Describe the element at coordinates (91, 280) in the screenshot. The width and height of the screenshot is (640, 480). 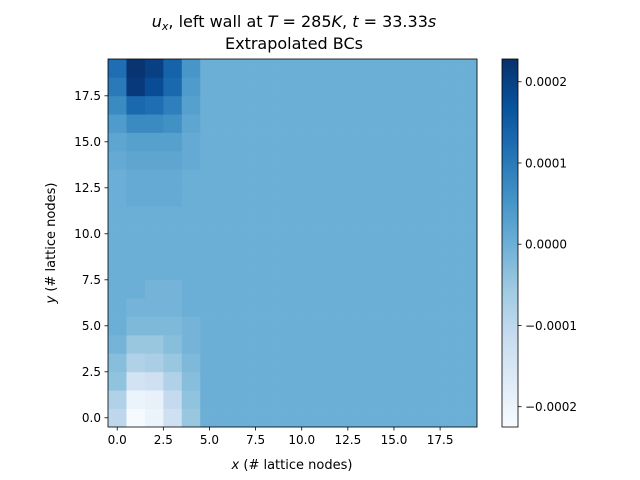
I see `y-tick-label: 7.5` at that location.